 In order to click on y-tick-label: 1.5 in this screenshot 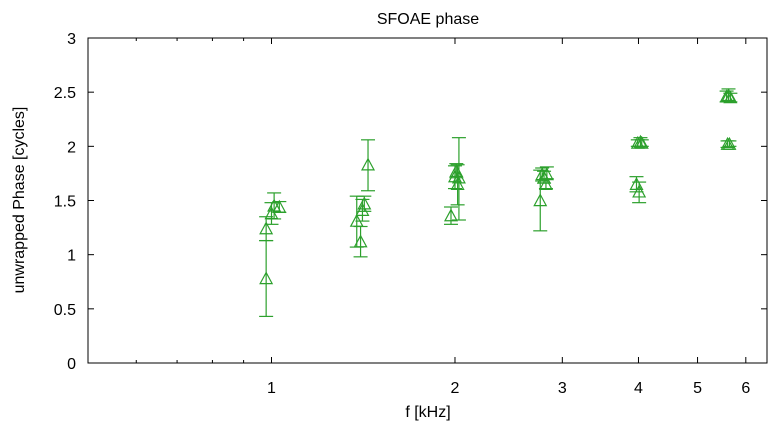, I will do `click(65, 202)`.